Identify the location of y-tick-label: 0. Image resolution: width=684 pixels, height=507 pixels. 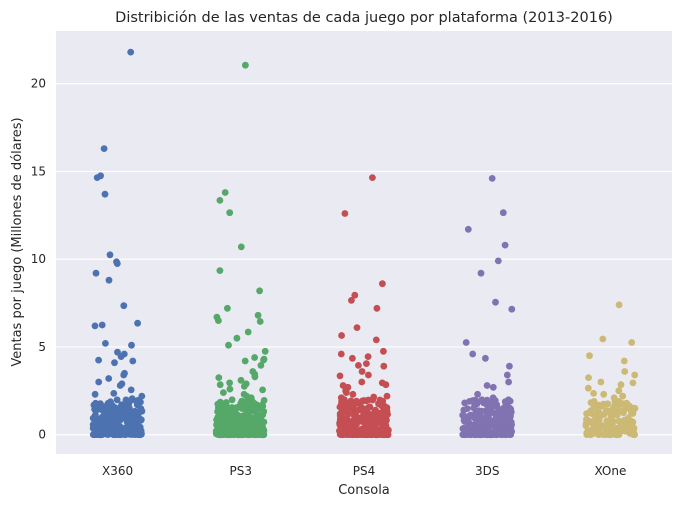
(42, 435).